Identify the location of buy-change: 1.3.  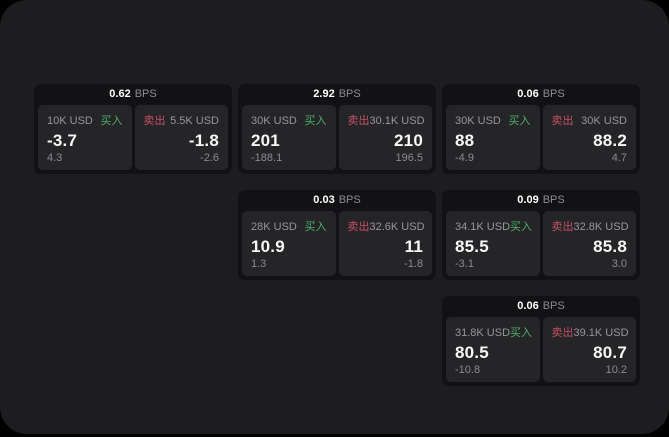
(259, 264).